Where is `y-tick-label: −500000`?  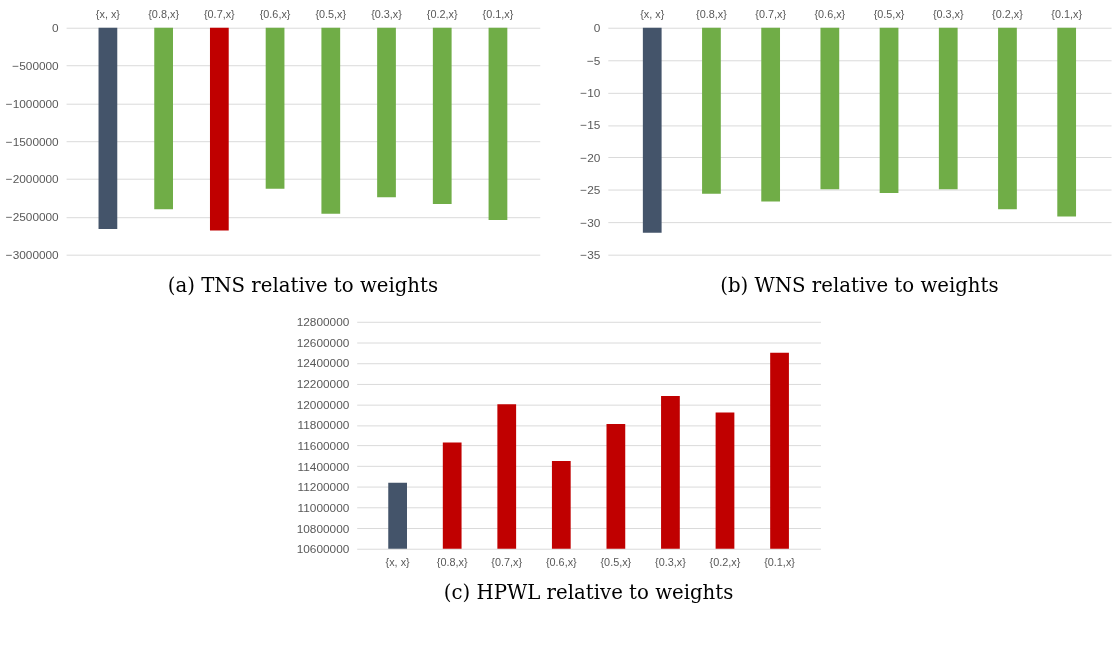
y-tick-label: −500000 is located at coordinates (36, 66).